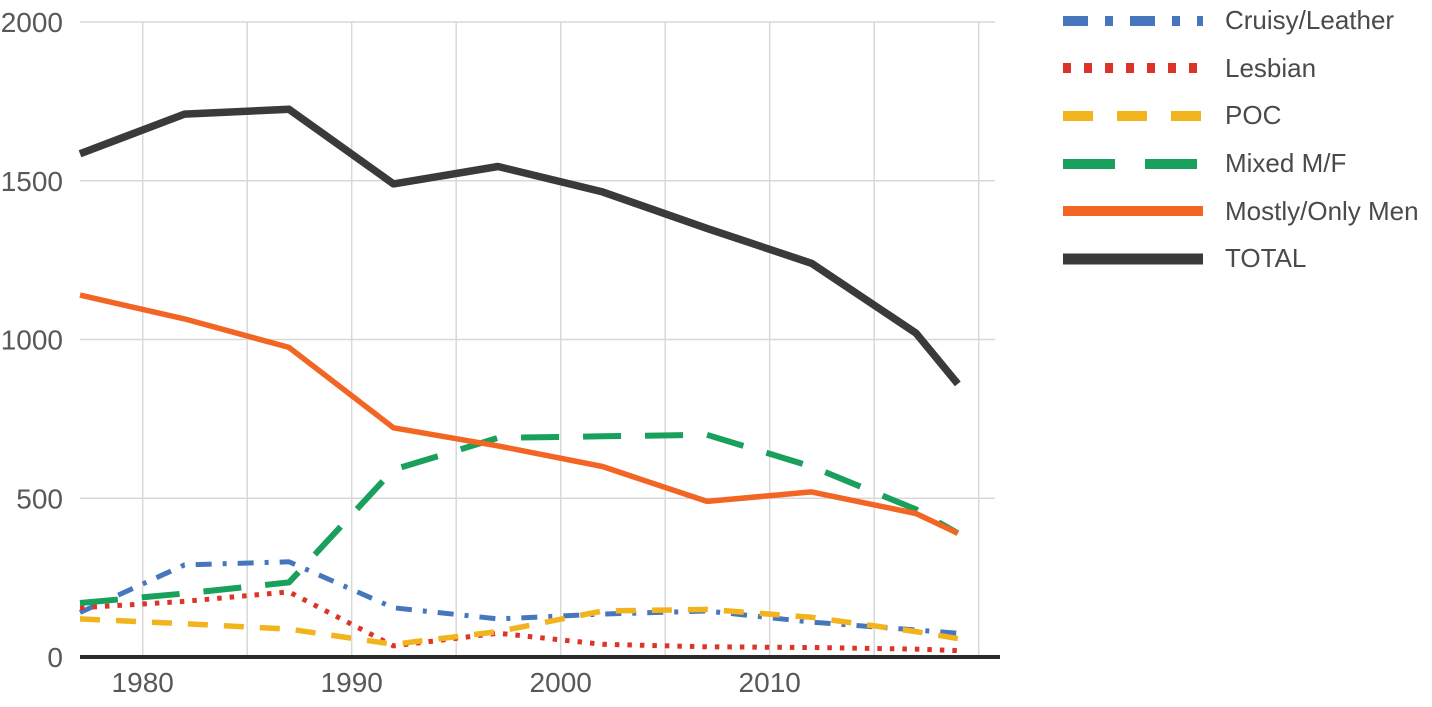 Image resolution: width=1432 pixels, height=707 pixels. What do you see at coordinates (39, 498) in the screenshot?
I see `y-tick-label: 500` at bounding box center [39, 498].